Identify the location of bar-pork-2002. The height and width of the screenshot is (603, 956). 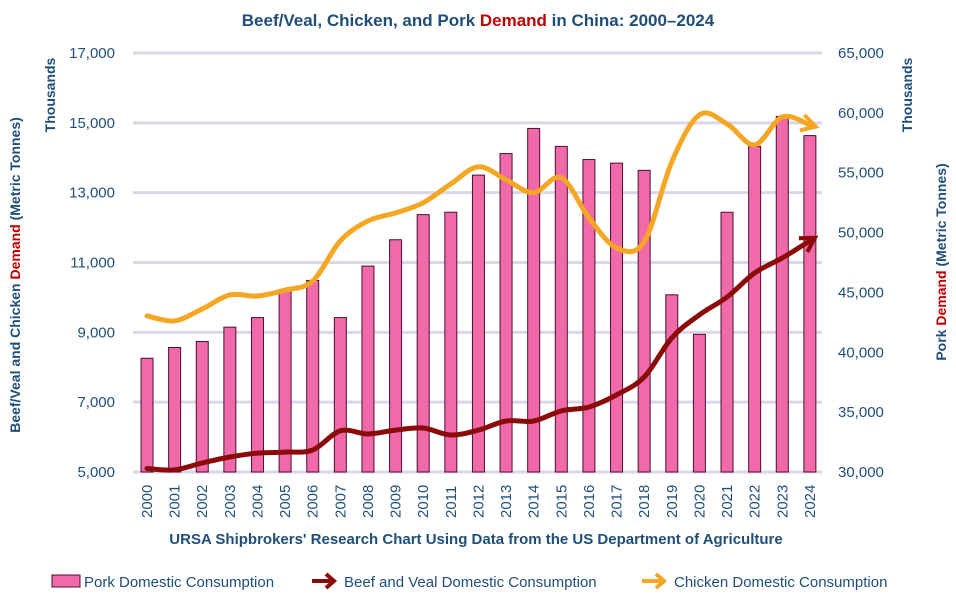
(202, 407).